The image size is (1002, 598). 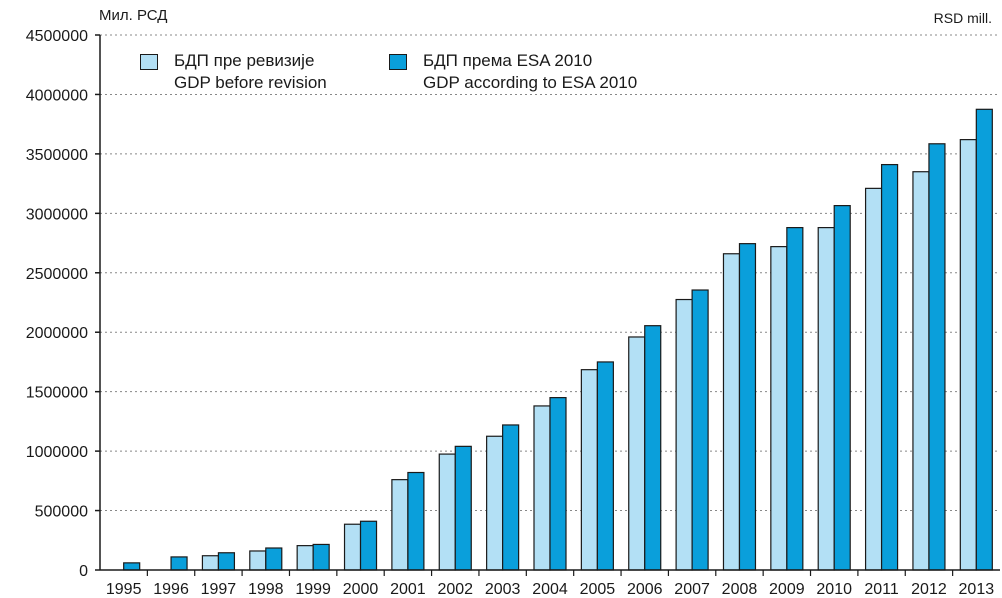 What do you see at coordinates (61, 512) in the screenshot?
I see `y-tick-label: 500000` at bounding box center [61, 512].